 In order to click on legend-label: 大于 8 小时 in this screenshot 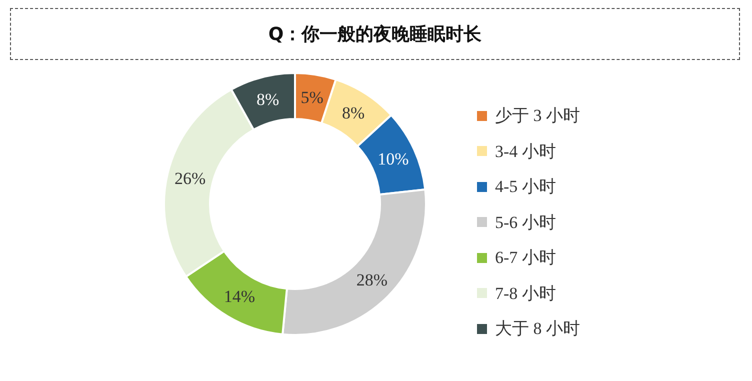, I will do `click(537, 329)`.